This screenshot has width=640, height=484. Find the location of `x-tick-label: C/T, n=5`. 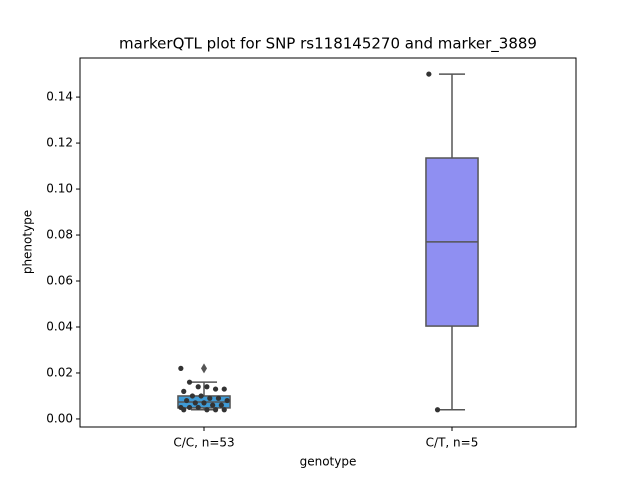

x-tick-label: C/T, n=5 is located at coordinates (452, 443).